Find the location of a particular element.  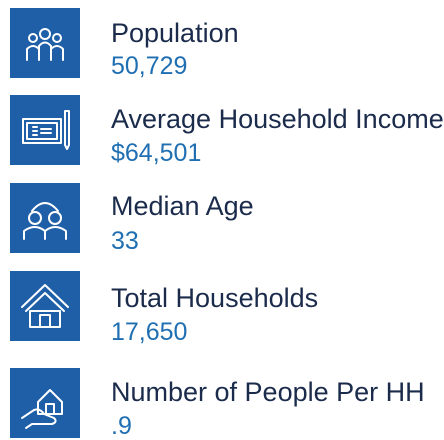

stat-label: Population is located at coordinates (175, 33).